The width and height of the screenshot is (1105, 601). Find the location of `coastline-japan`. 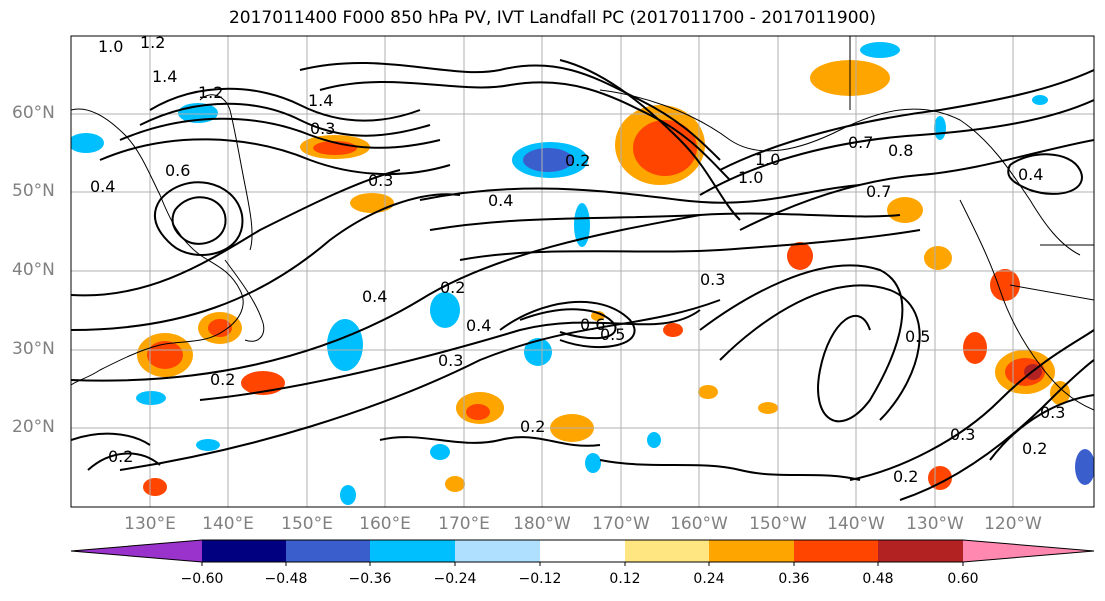

coastline-japan is located at coordinates (244, 300).